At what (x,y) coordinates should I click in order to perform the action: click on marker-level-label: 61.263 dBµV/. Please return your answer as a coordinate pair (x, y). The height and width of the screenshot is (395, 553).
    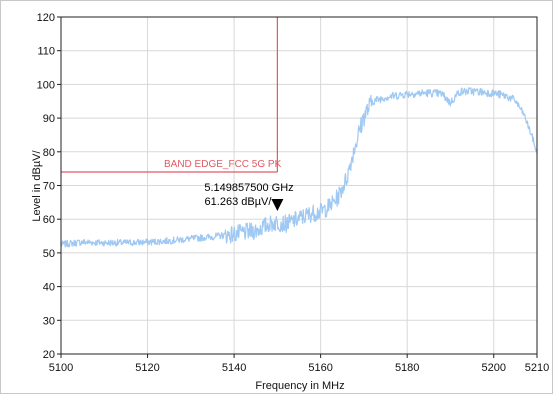
    Looking at the image, I should click on (239, 202).